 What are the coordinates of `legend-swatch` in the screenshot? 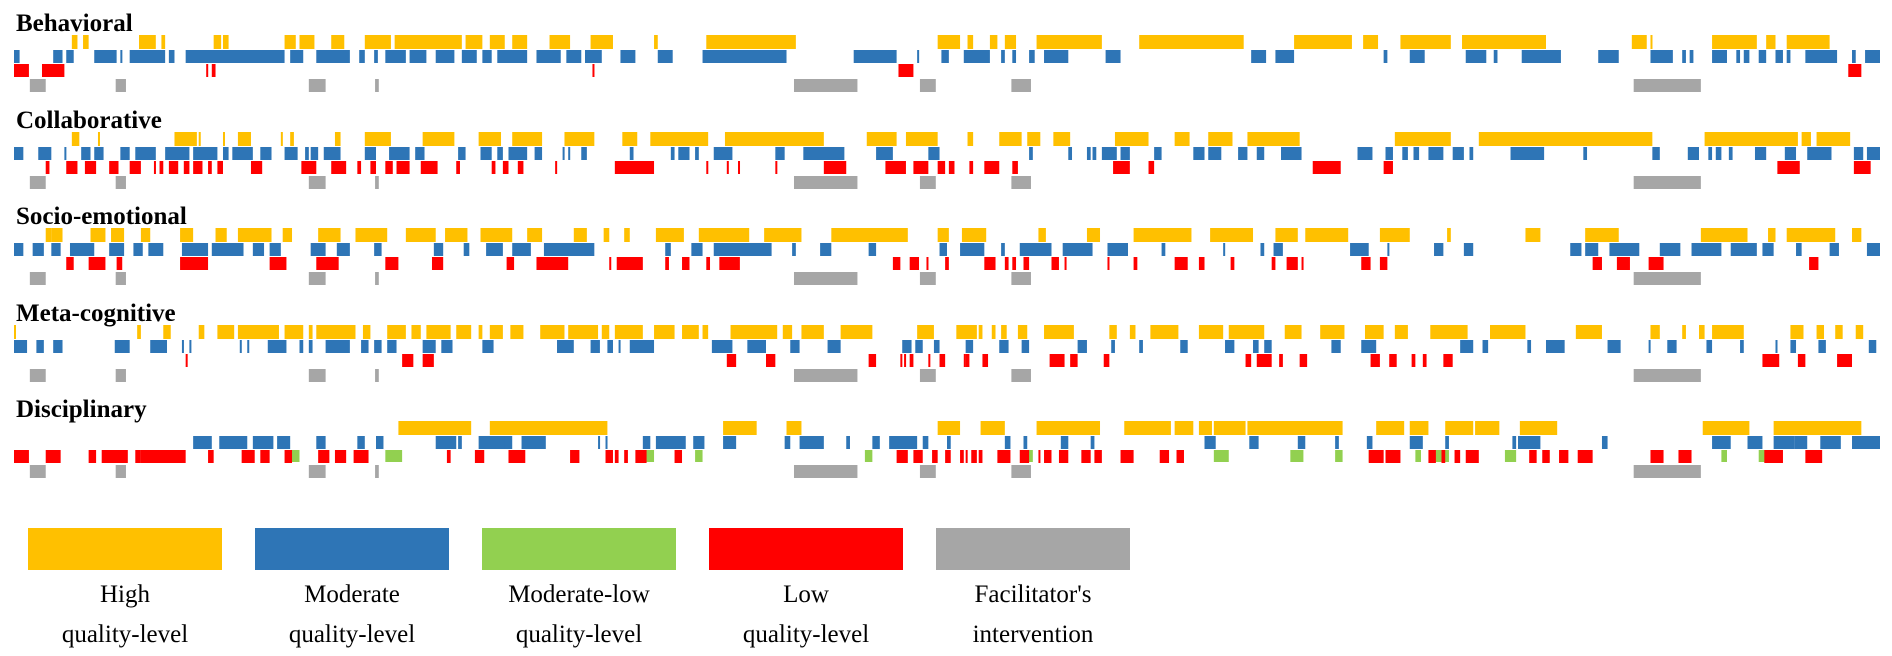 It's located at (125, 549).